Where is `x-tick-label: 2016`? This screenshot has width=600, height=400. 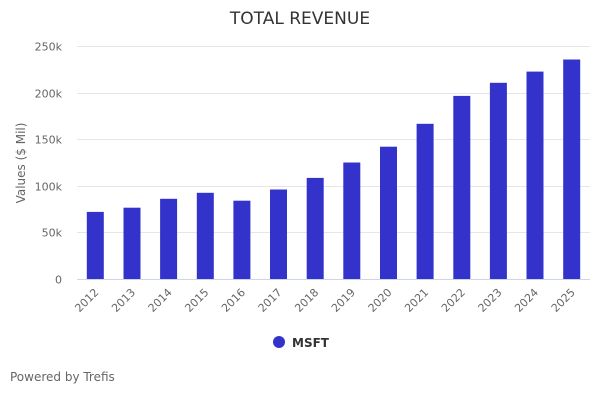
x-tick-label: 2016 is located at coordinates (233, 300).